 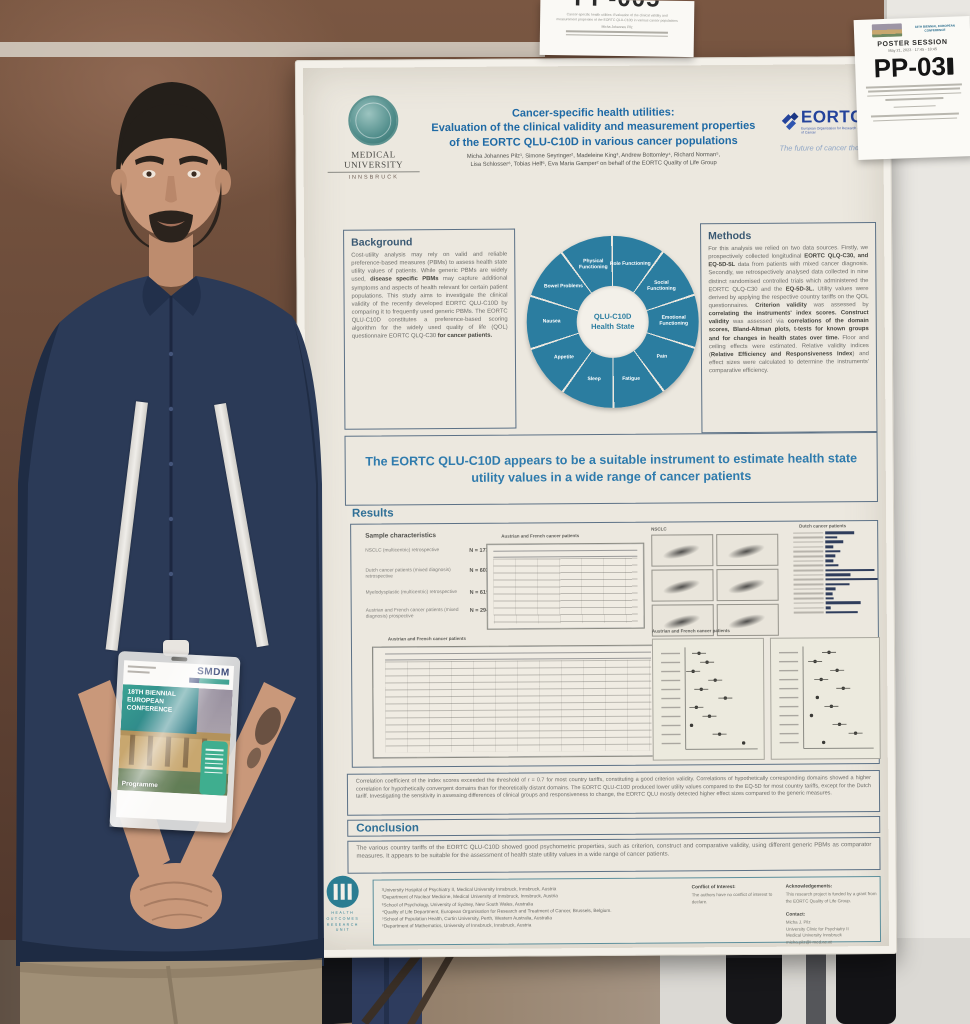 What do you see at coordinates (927, 512) in the screenshot?
I see `right-wall-panel` at bounding box center [927, 512].